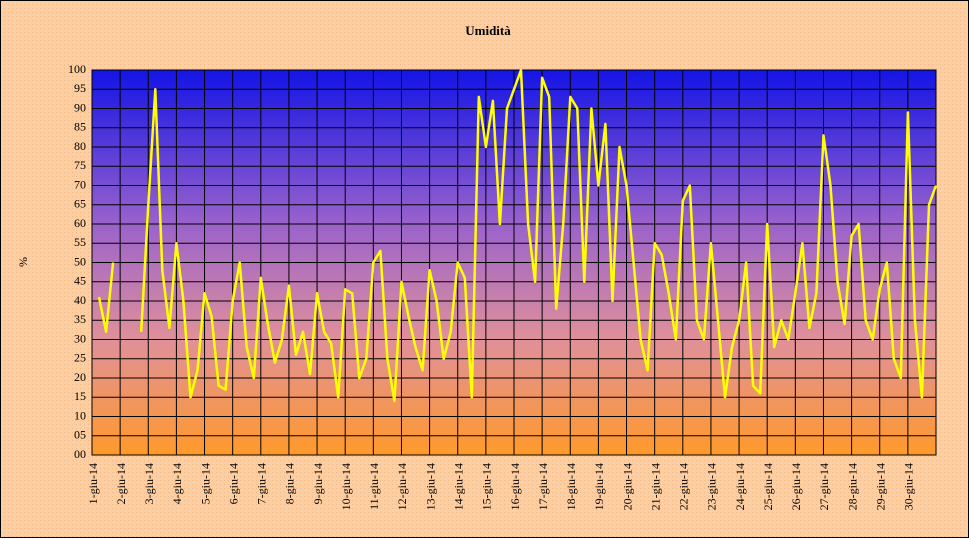 The height and width of the screenshot is (539, 970). I want to click on x-tick-label: 19-giu-14, so click(599, 486).